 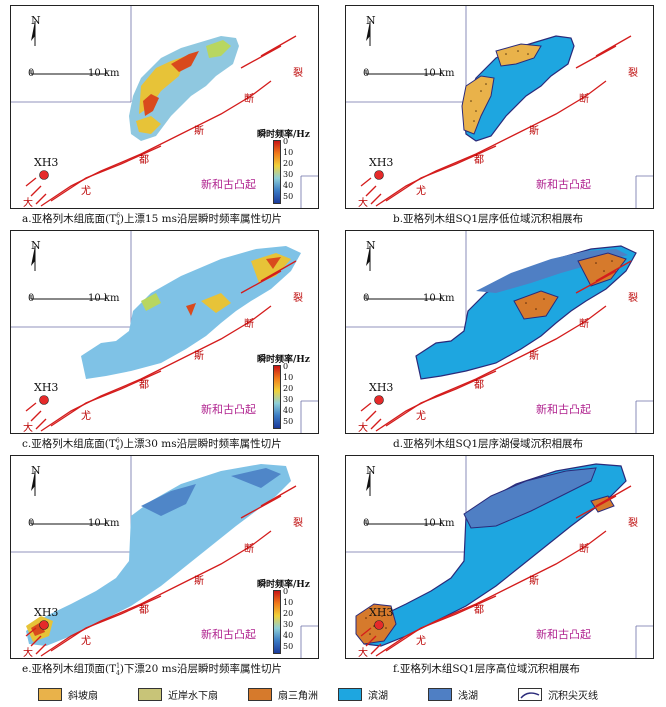 I want to click on panel-f: N 0 10 km XH3 大 尤 都 斯 断 裂 新和古凸起, so click(x=499, y=557).